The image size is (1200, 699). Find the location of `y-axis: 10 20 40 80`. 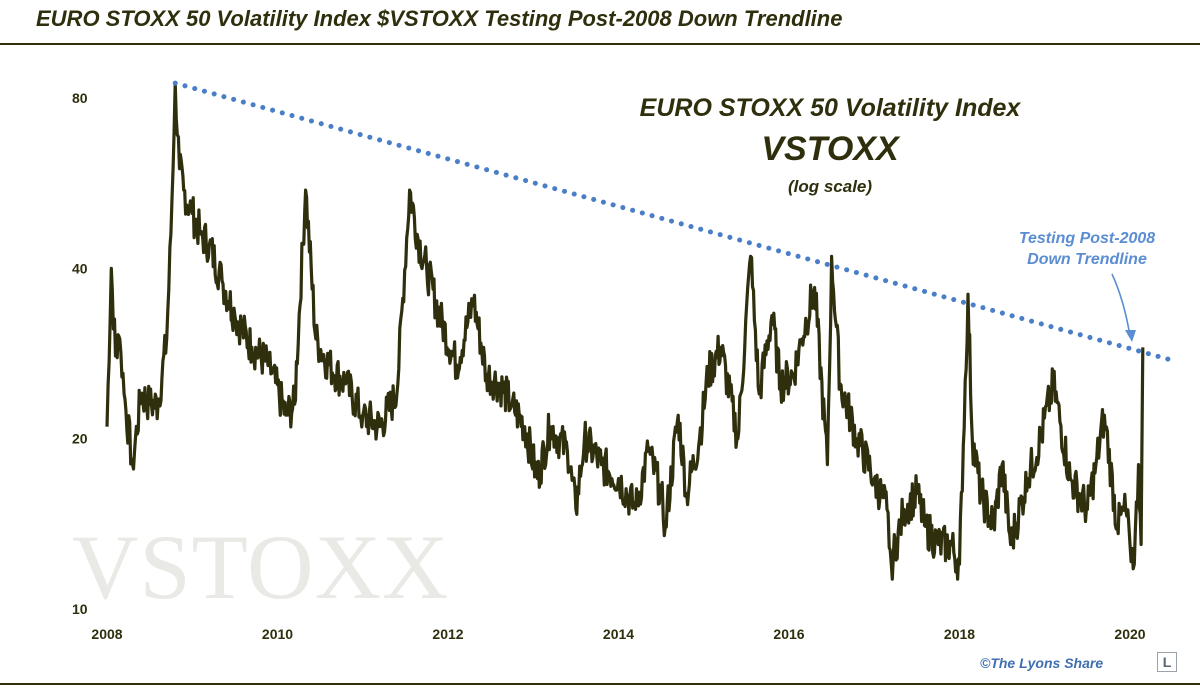

y-axis: 10 20 40 80 is located at coordinates (80, 353).